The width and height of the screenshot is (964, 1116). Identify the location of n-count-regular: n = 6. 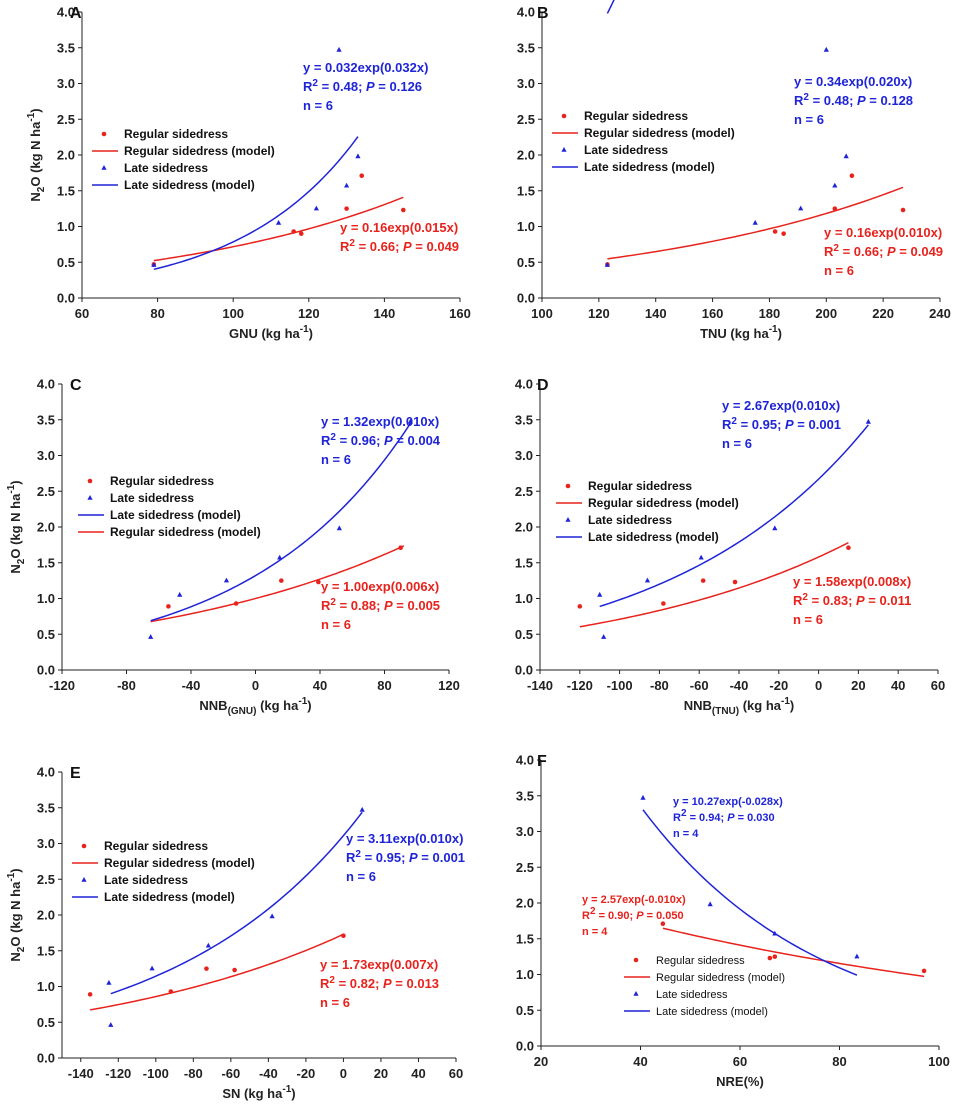
(335, 1002).